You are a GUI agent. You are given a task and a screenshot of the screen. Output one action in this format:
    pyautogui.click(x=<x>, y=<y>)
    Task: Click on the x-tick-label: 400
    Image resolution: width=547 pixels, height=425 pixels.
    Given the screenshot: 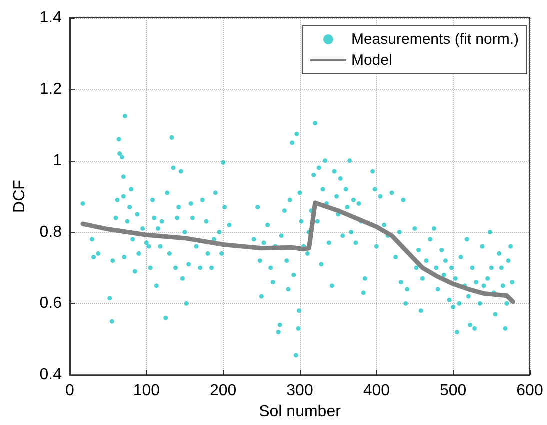 What is the action you would take?
    pyautogui.click(x=376, y=391)
    